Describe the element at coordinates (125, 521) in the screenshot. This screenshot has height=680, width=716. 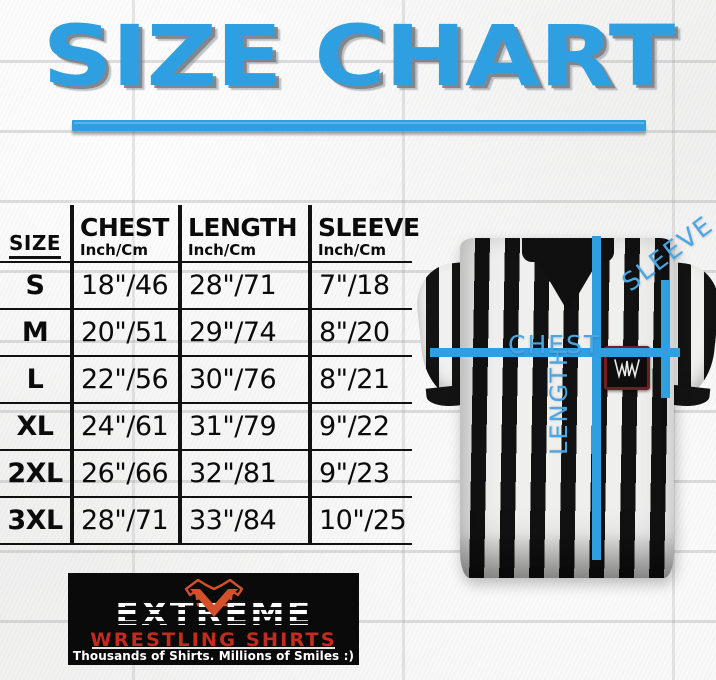
I see `cell-chest: 28"/71` at that location.